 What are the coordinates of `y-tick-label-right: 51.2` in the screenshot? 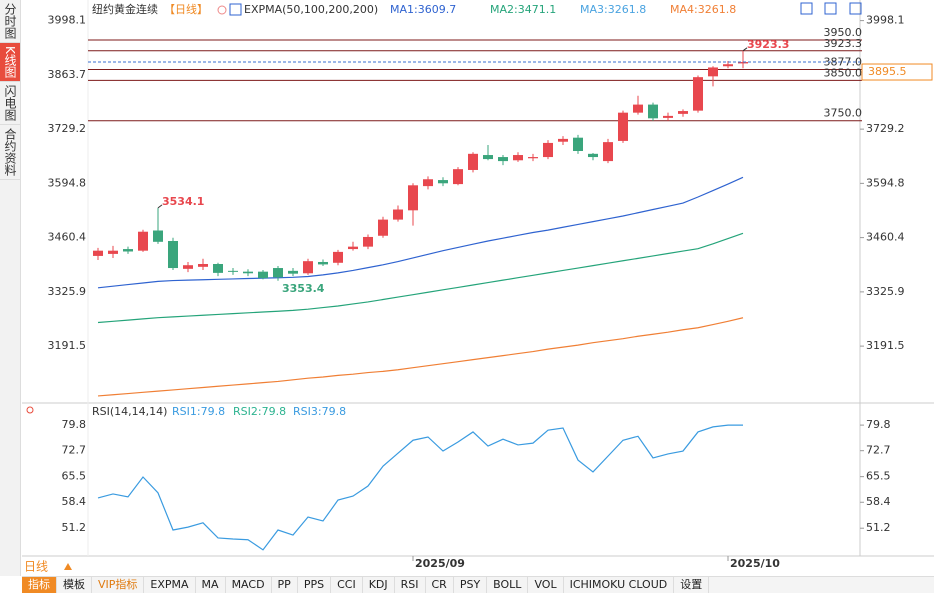 It's located at (878, 527).